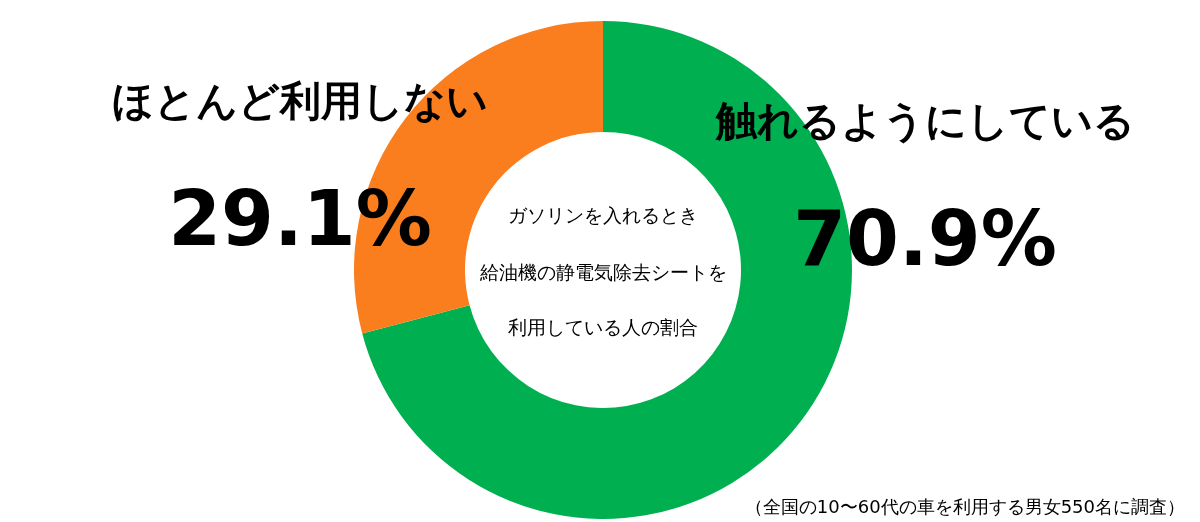  What do you see at coordinates (924, 121) in the screenshot?
I see `slice-label: 触れるようにしている` at bounding box center [924, 121].